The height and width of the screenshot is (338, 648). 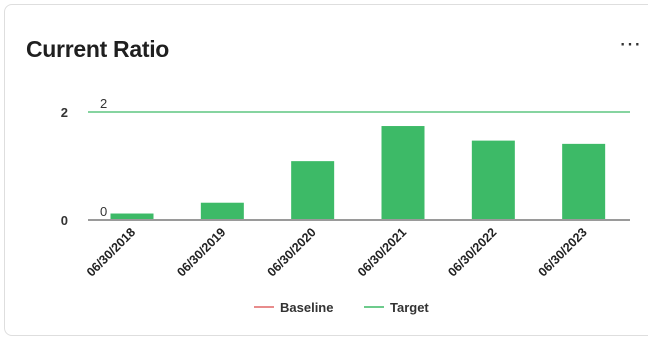 I want to click on y-tick-label: 2, so click(x=64, y=112).